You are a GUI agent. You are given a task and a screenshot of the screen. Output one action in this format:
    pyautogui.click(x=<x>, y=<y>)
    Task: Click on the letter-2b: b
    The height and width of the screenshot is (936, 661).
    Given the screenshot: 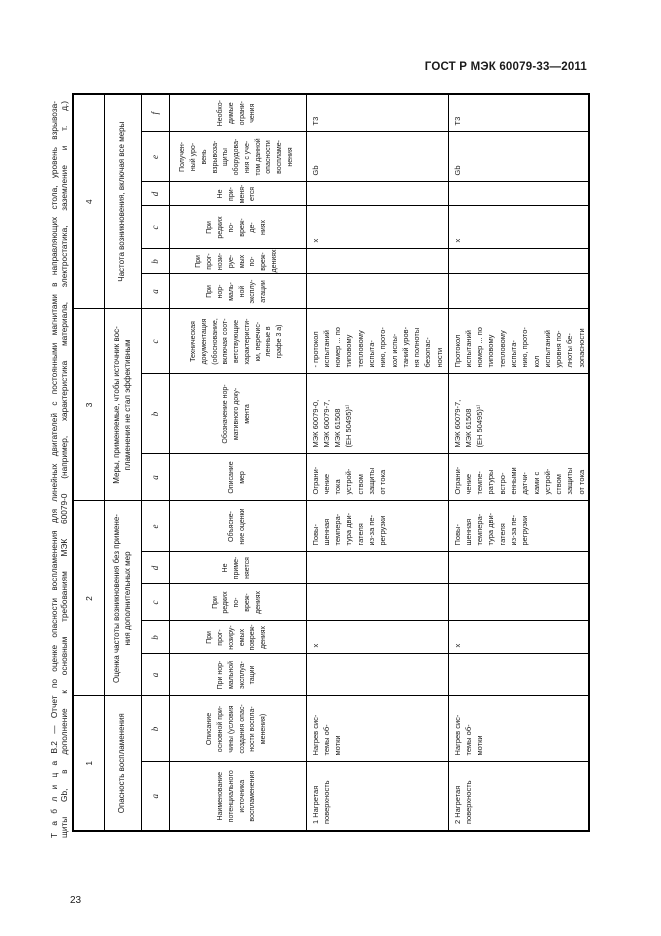 What is the action you would take?
    pyautogui.click(x=155, y=637)
    